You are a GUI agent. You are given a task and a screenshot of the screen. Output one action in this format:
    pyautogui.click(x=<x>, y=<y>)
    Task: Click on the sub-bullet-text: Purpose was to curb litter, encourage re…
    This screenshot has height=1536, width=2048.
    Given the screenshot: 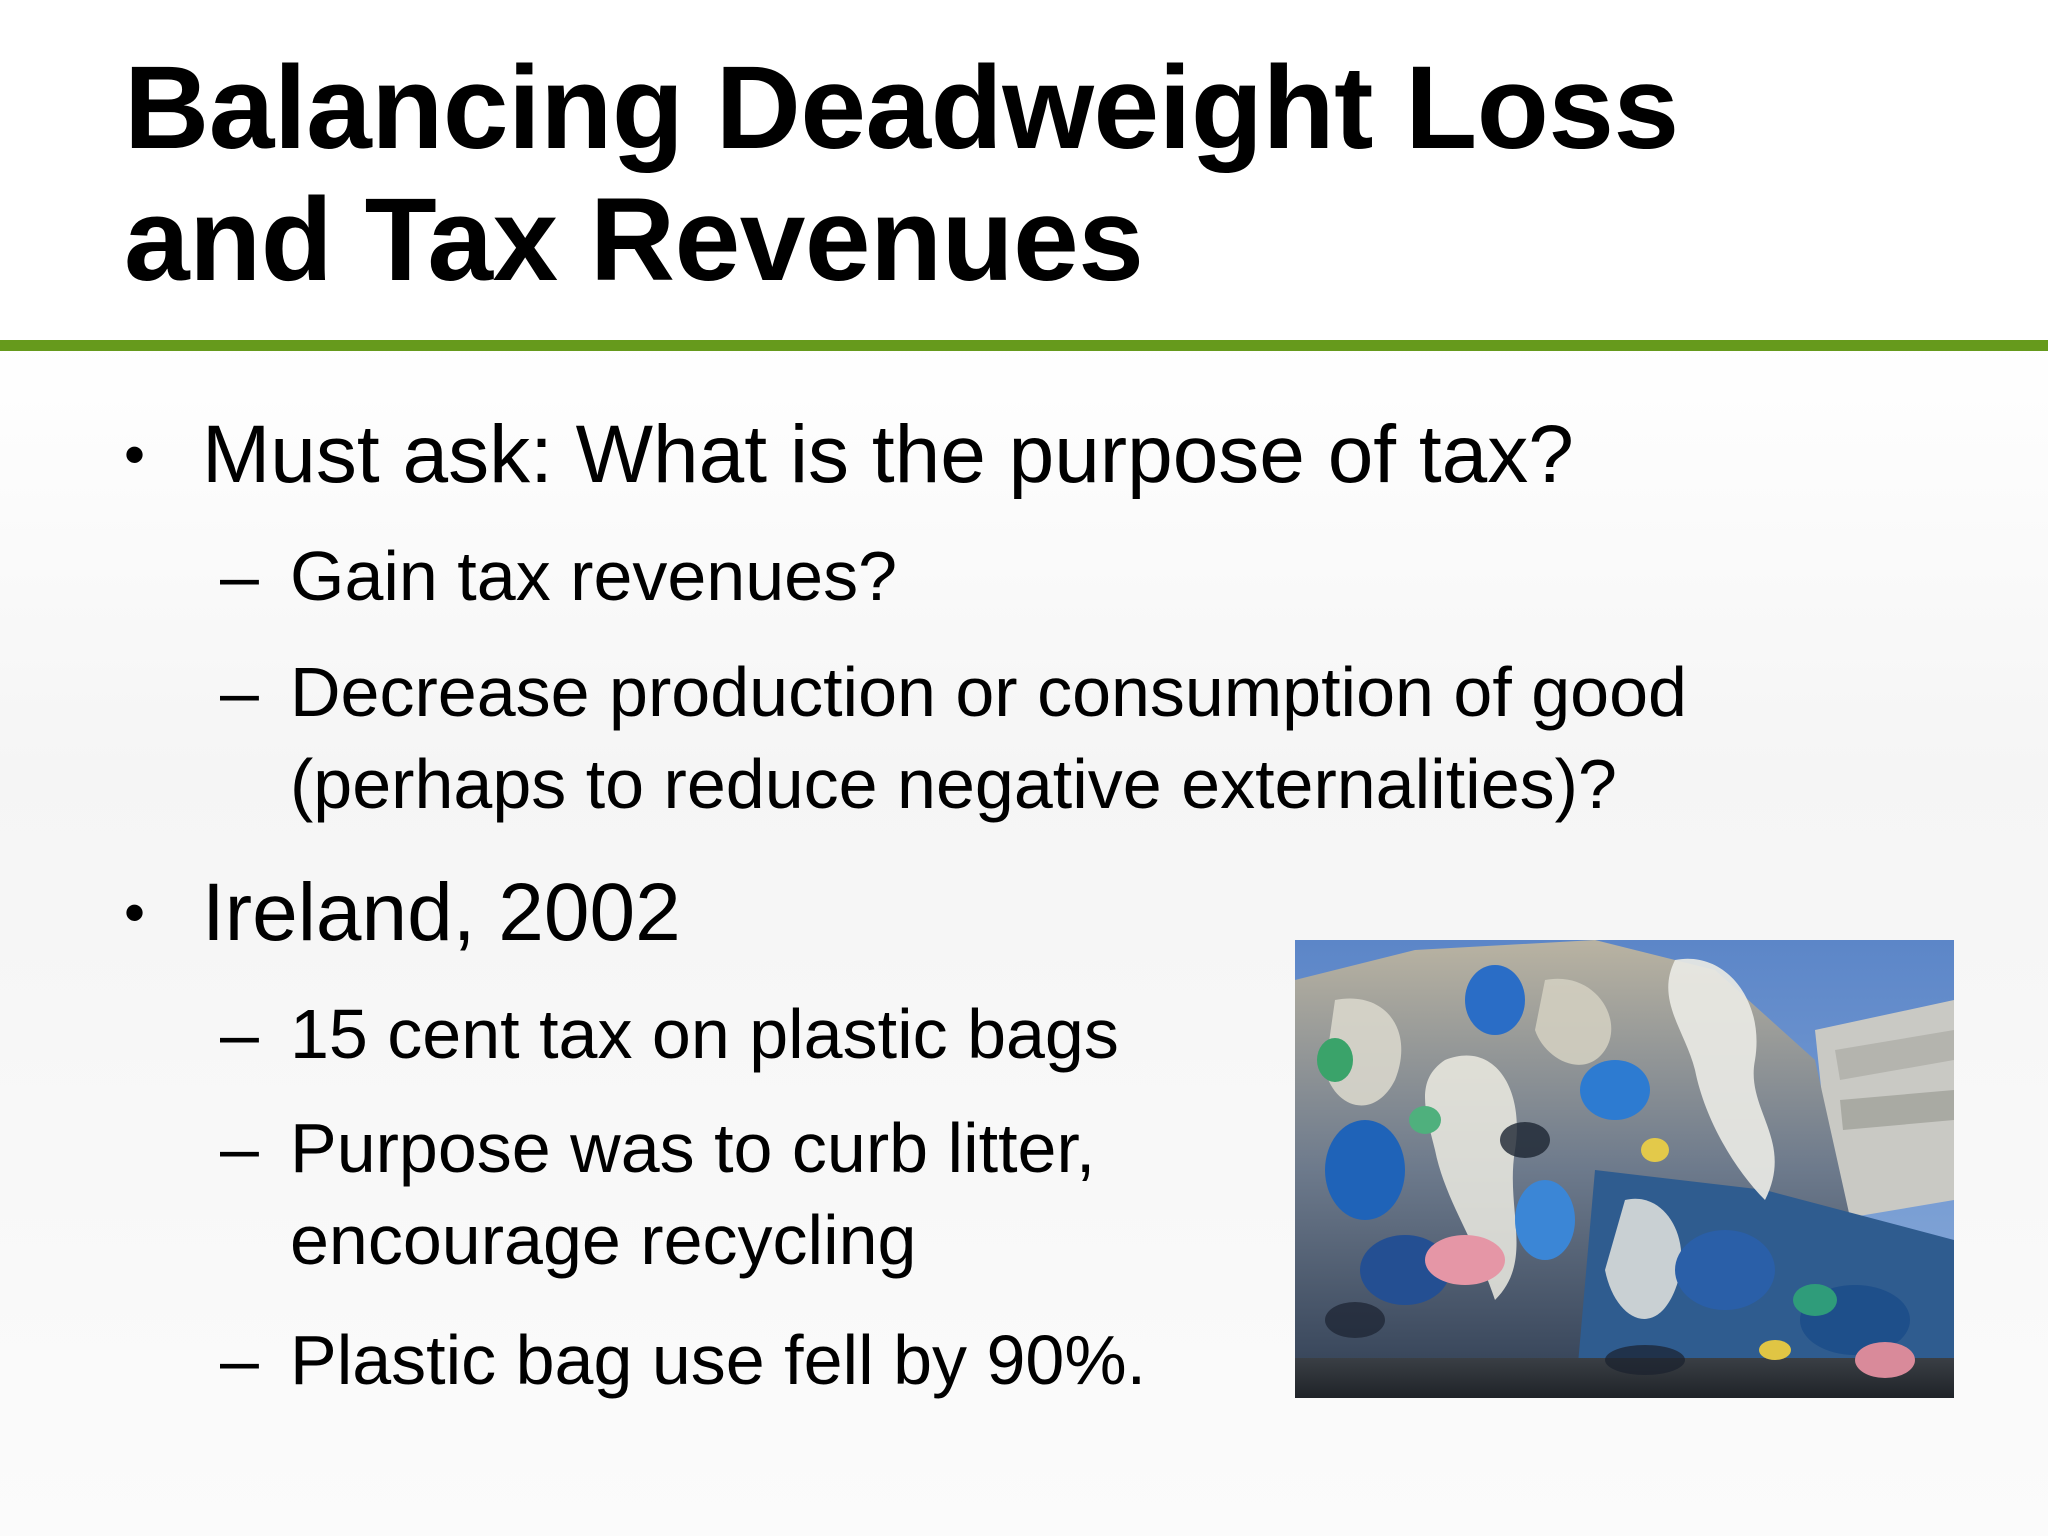 What is the action you would take?
    pyautogui.click(x=693, y=1194)
    